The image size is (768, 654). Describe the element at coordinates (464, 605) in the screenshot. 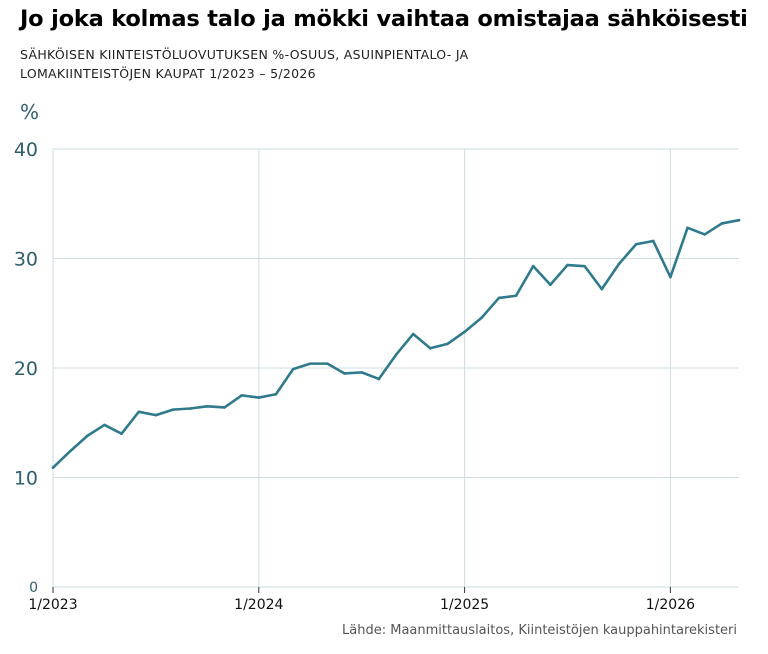

I see `x-tick-label: 1/2025` at that location.